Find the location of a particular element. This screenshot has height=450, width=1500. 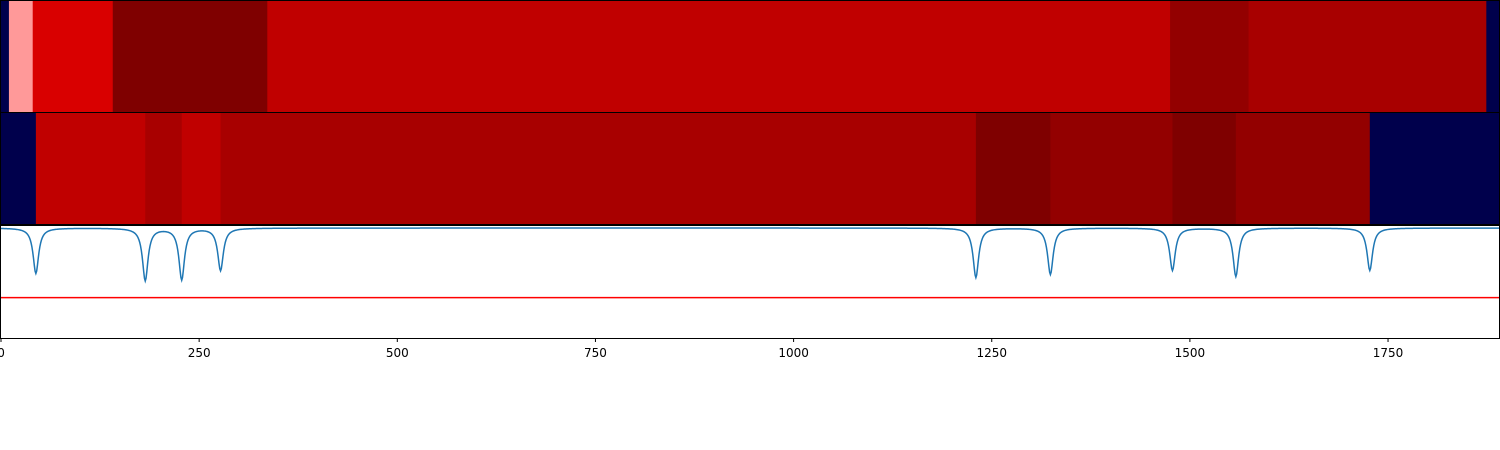

x-tick-label: 1250 is located at coordinates (991, 353).